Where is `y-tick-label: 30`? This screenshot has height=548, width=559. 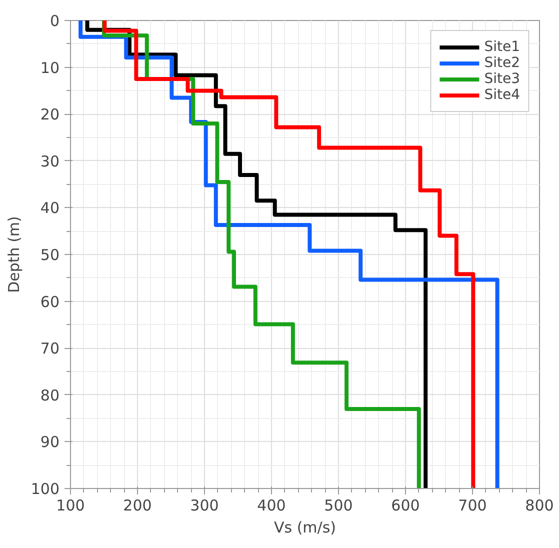
y-tick-label: 30 is located at coordinates (50, 161).